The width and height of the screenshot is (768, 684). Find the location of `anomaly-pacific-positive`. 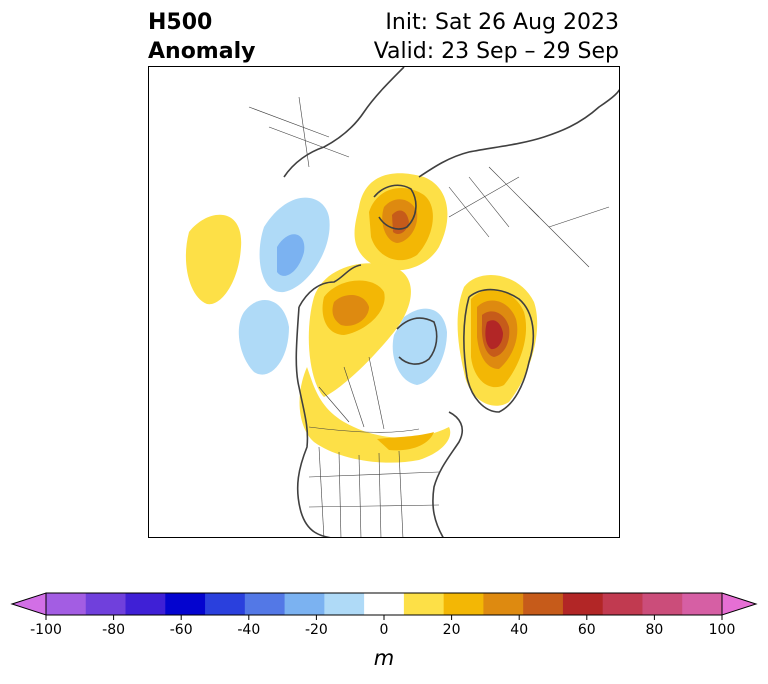

anomaly-pacific-positive is located at coordinates (213, 259).